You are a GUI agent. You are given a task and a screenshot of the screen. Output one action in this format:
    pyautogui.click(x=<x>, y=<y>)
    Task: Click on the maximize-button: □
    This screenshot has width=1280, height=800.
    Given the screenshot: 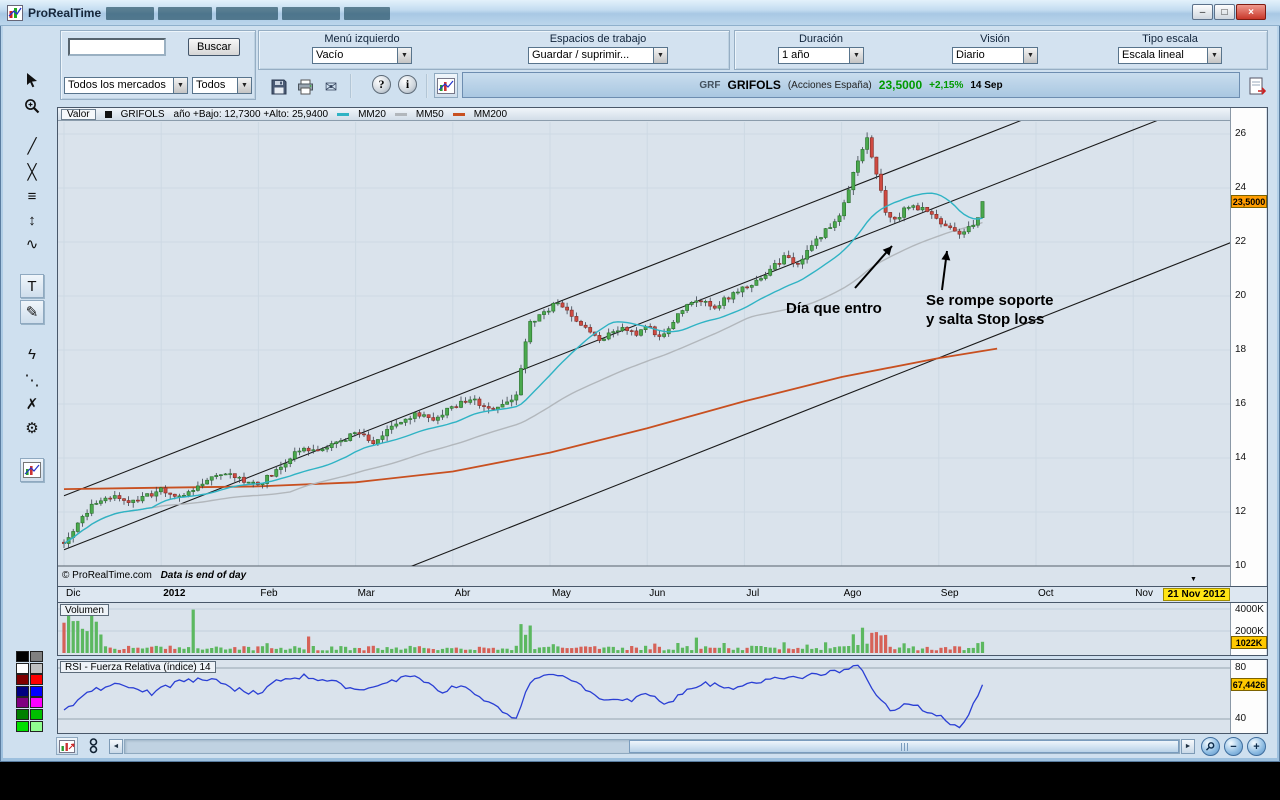 What is the action you would take?
    pyautogui.click(x=1224, y=12)
    